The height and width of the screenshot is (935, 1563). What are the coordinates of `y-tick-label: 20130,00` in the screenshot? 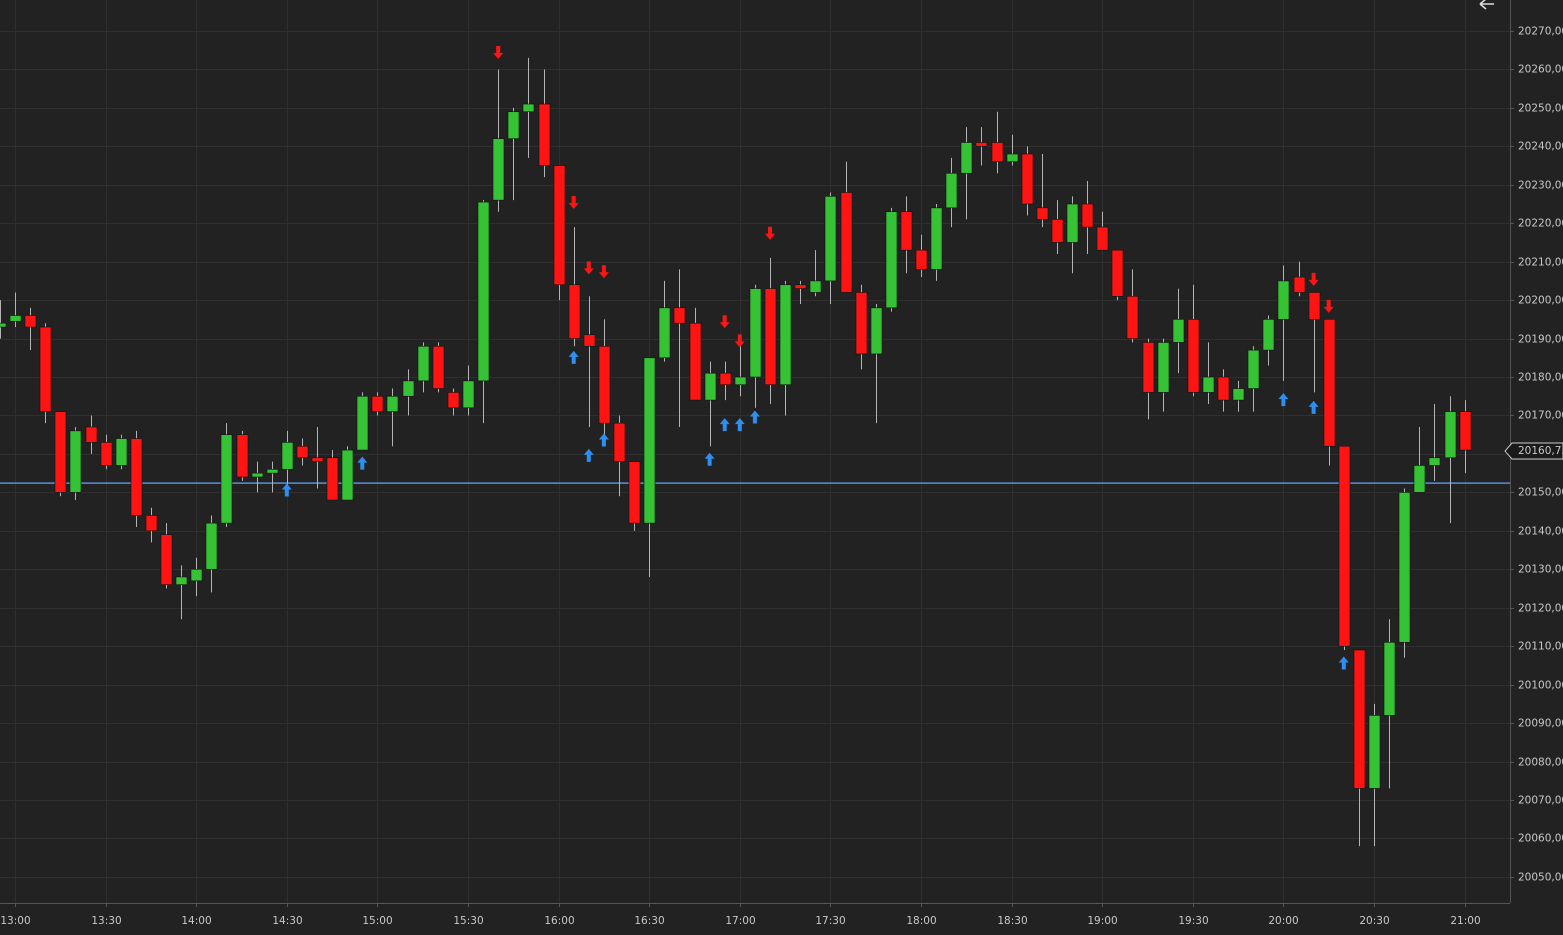 It's located at (1540, 570).